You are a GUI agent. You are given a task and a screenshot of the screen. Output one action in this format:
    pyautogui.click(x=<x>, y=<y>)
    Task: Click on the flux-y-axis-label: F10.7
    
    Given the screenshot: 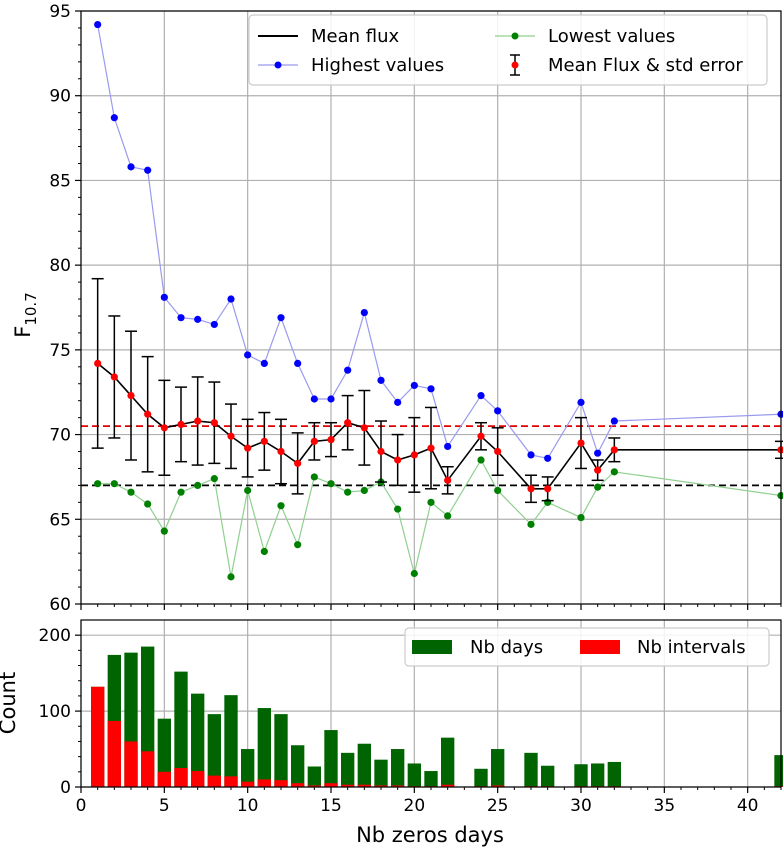 What is the action you would take?
    pyautogui.click(x=25, y=315)
    